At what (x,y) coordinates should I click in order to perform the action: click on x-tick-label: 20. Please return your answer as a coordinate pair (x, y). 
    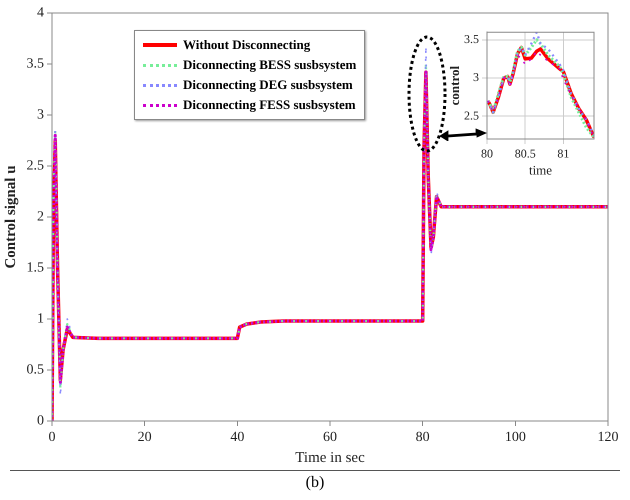
    Looking at the image, I should click on (145, 438).